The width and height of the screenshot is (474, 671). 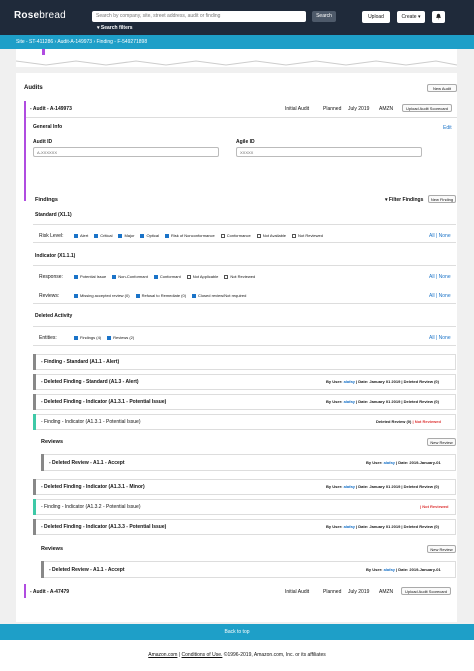 I want to click on reviews-heading: Reviews, so click(x=52, y=442).